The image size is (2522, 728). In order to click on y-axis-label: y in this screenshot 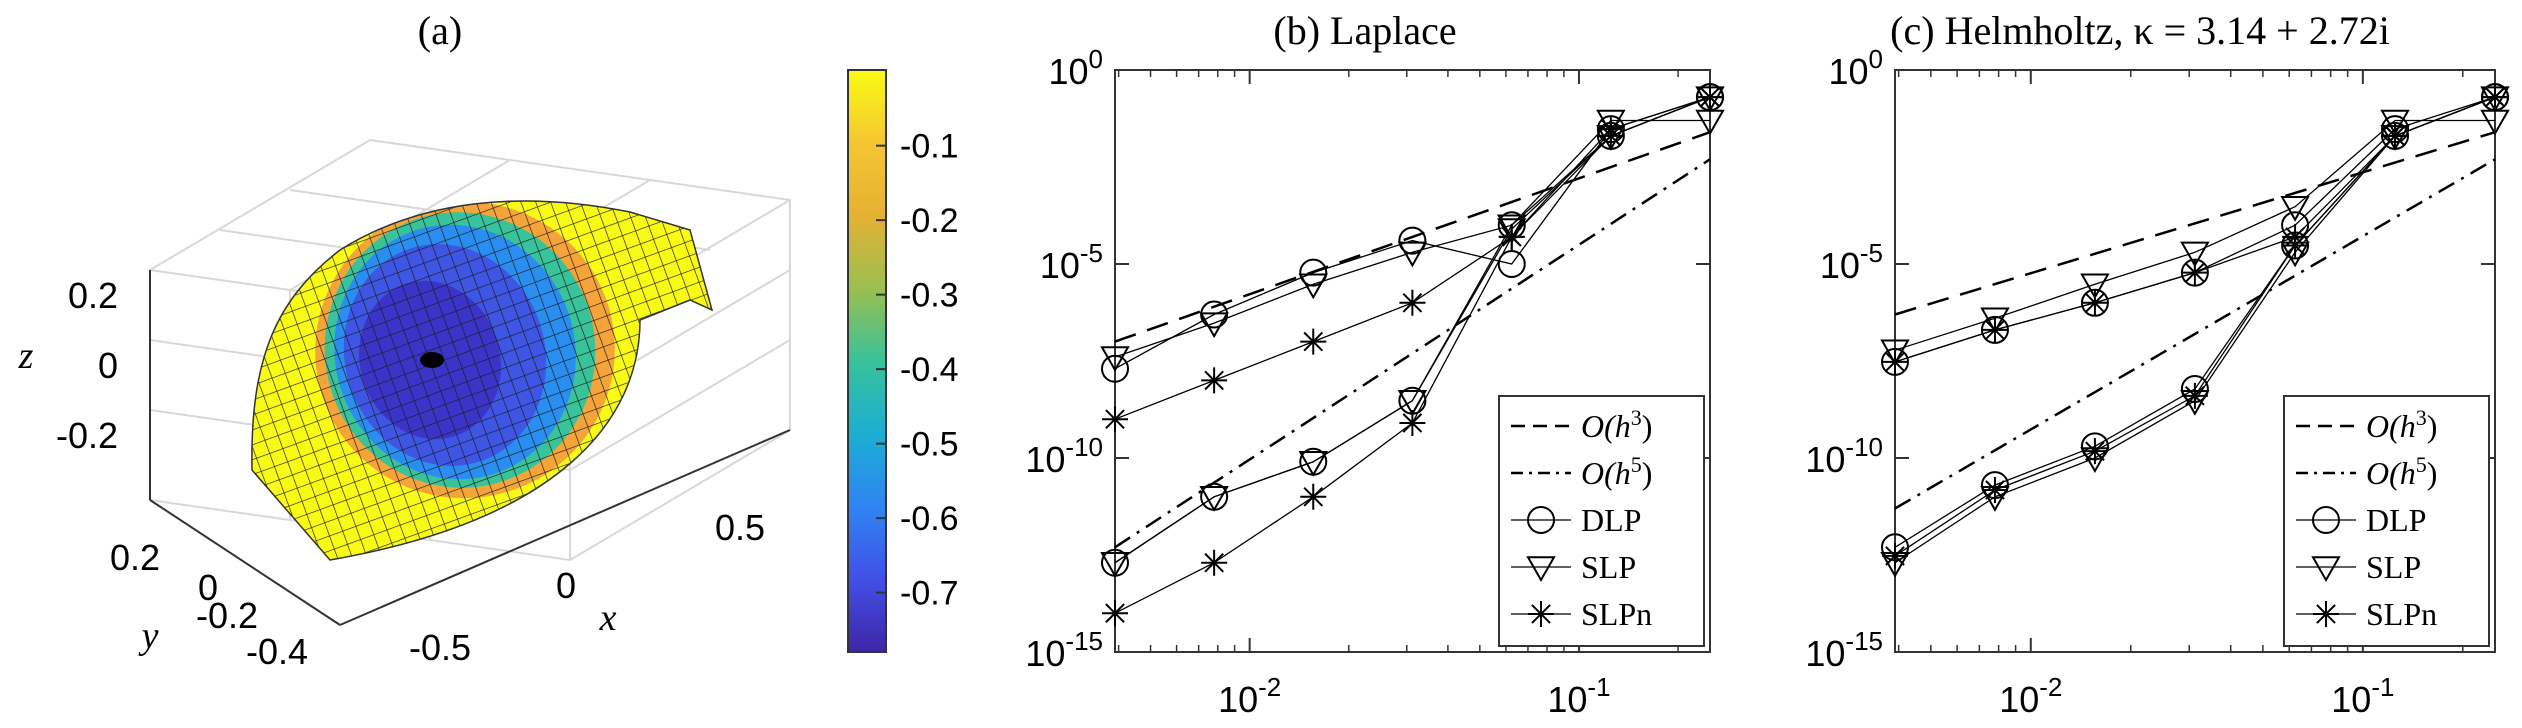, I will do `click(148, 636)`.